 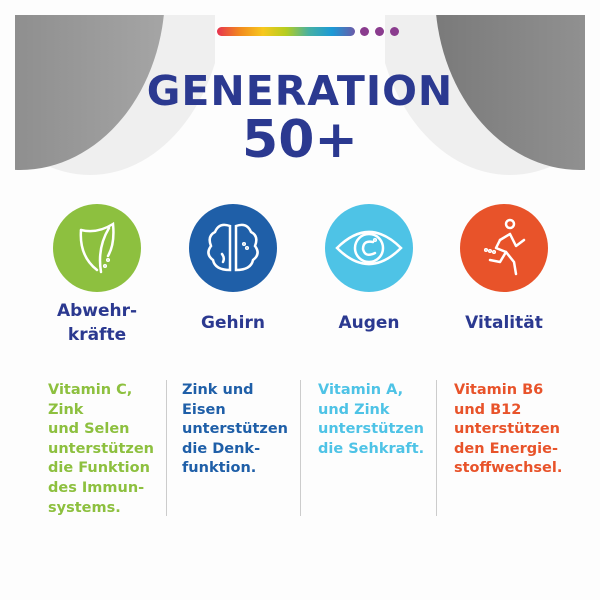 I want to click on brain-icon, so click(x=233, y=248).